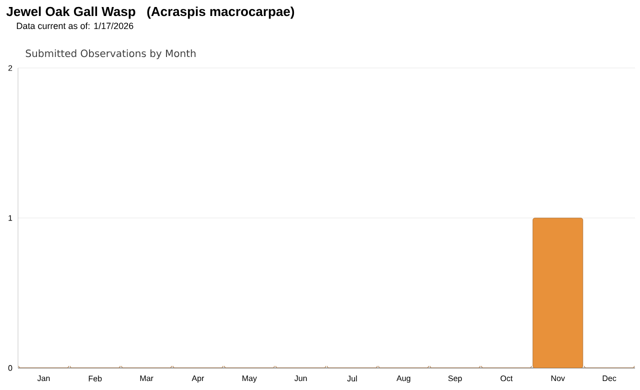 This screenshot has width=640, height=390. What do you see at coordinates (403, 379) in the screenshot?
I see `x-tick-label: Aug` at bounding box center [403, 379].